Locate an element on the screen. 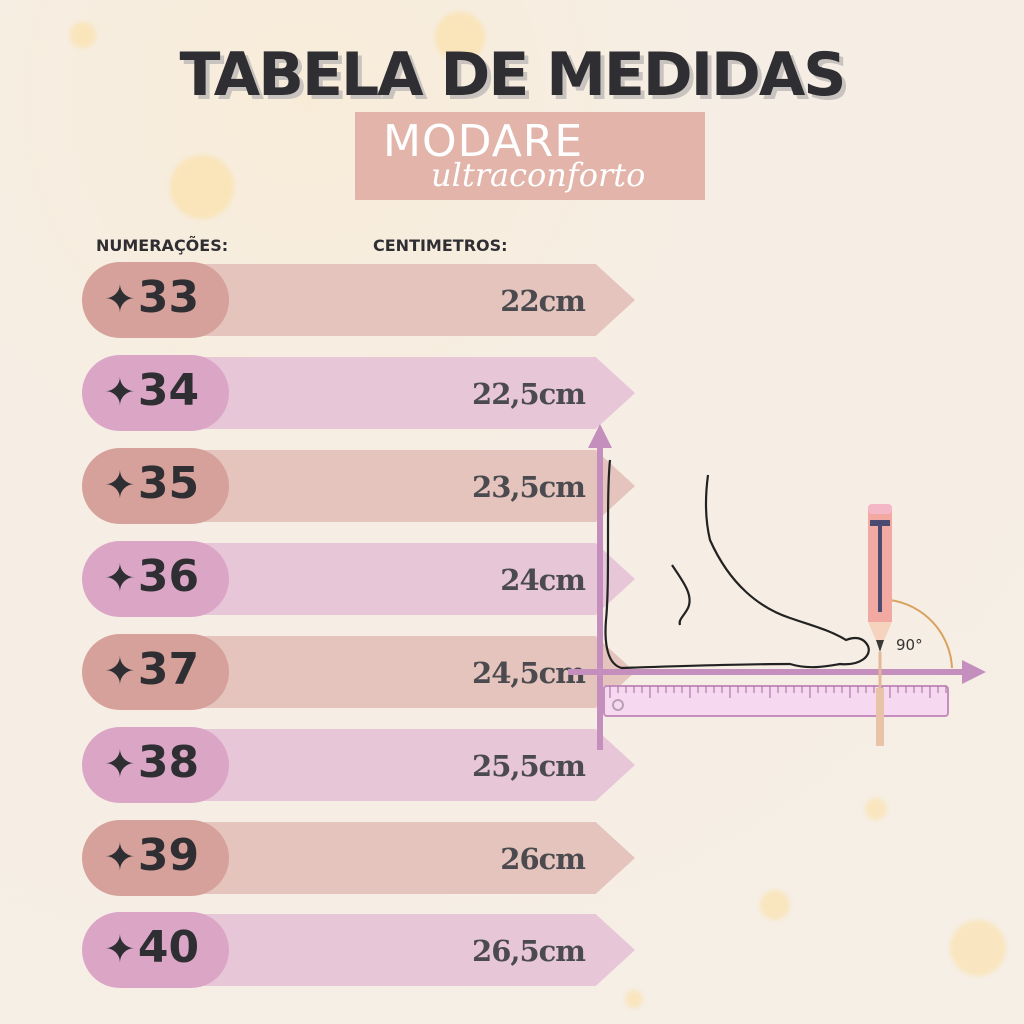 The width and height of the screenshot is (1024, 1024). size-number: 33 is located at coordinates (168, 297).